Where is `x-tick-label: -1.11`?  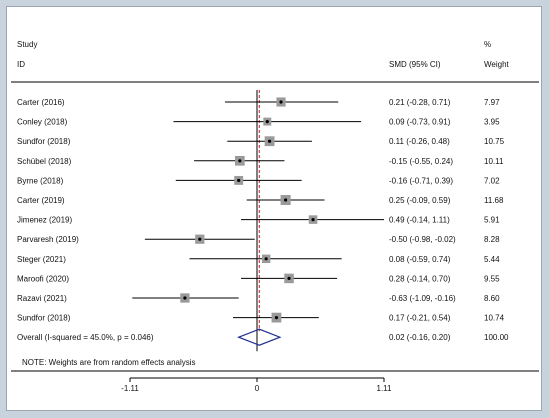 x-tick-label: -1.11 is located at coordinates (130, 388).